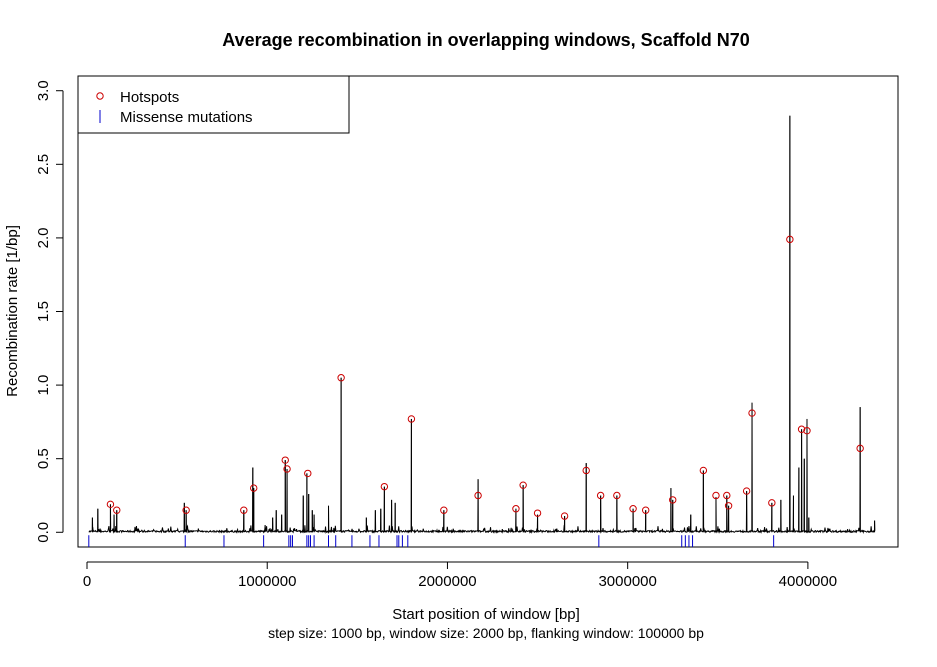  I want to click on y-axis: 0.0 0.5 1.0 1.5 2.0 2.5 3.0, so click(49, 311).